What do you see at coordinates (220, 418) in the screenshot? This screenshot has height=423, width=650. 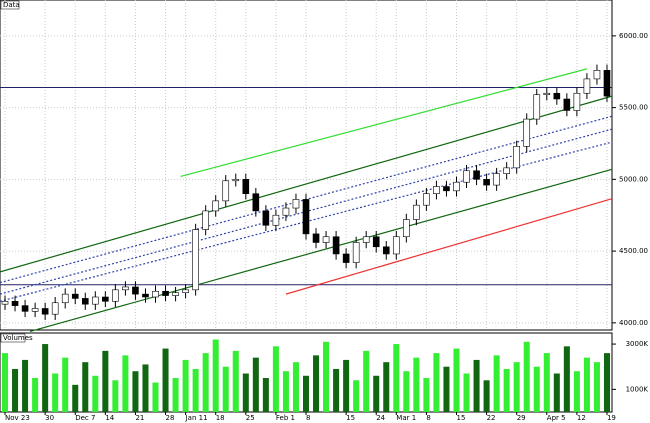 I see `x-tick-label: 18` at bounding box center [220, 418].